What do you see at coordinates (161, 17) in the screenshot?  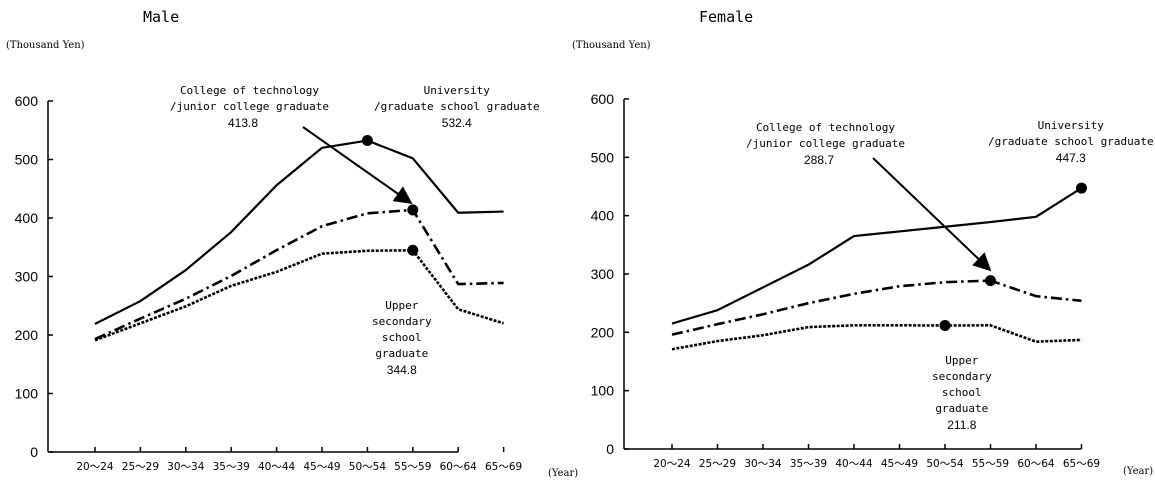 I see `chart-title: Male` at bounding box center [161, 17].